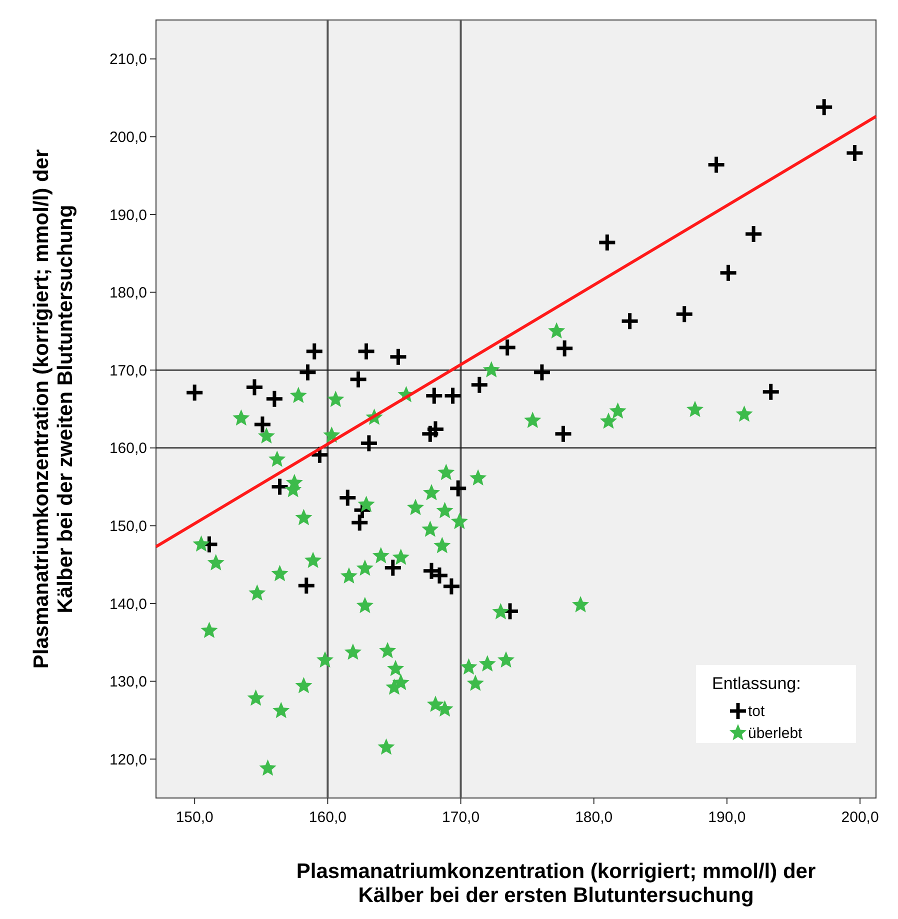 The height and width of the screenshot is (919, 898). Describe the element at coordinates (757, 711) in the screenshot. I see `legend-label: tot` at that location.